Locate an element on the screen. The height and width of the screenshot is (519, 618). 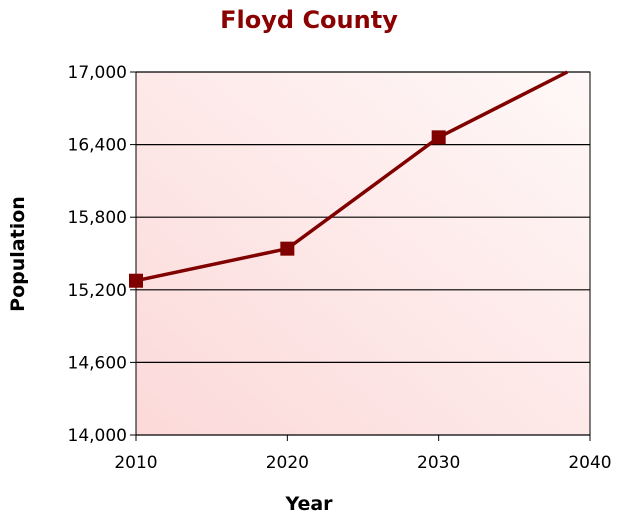
chart-title: Floyd County is located at coordinates (309, 20).